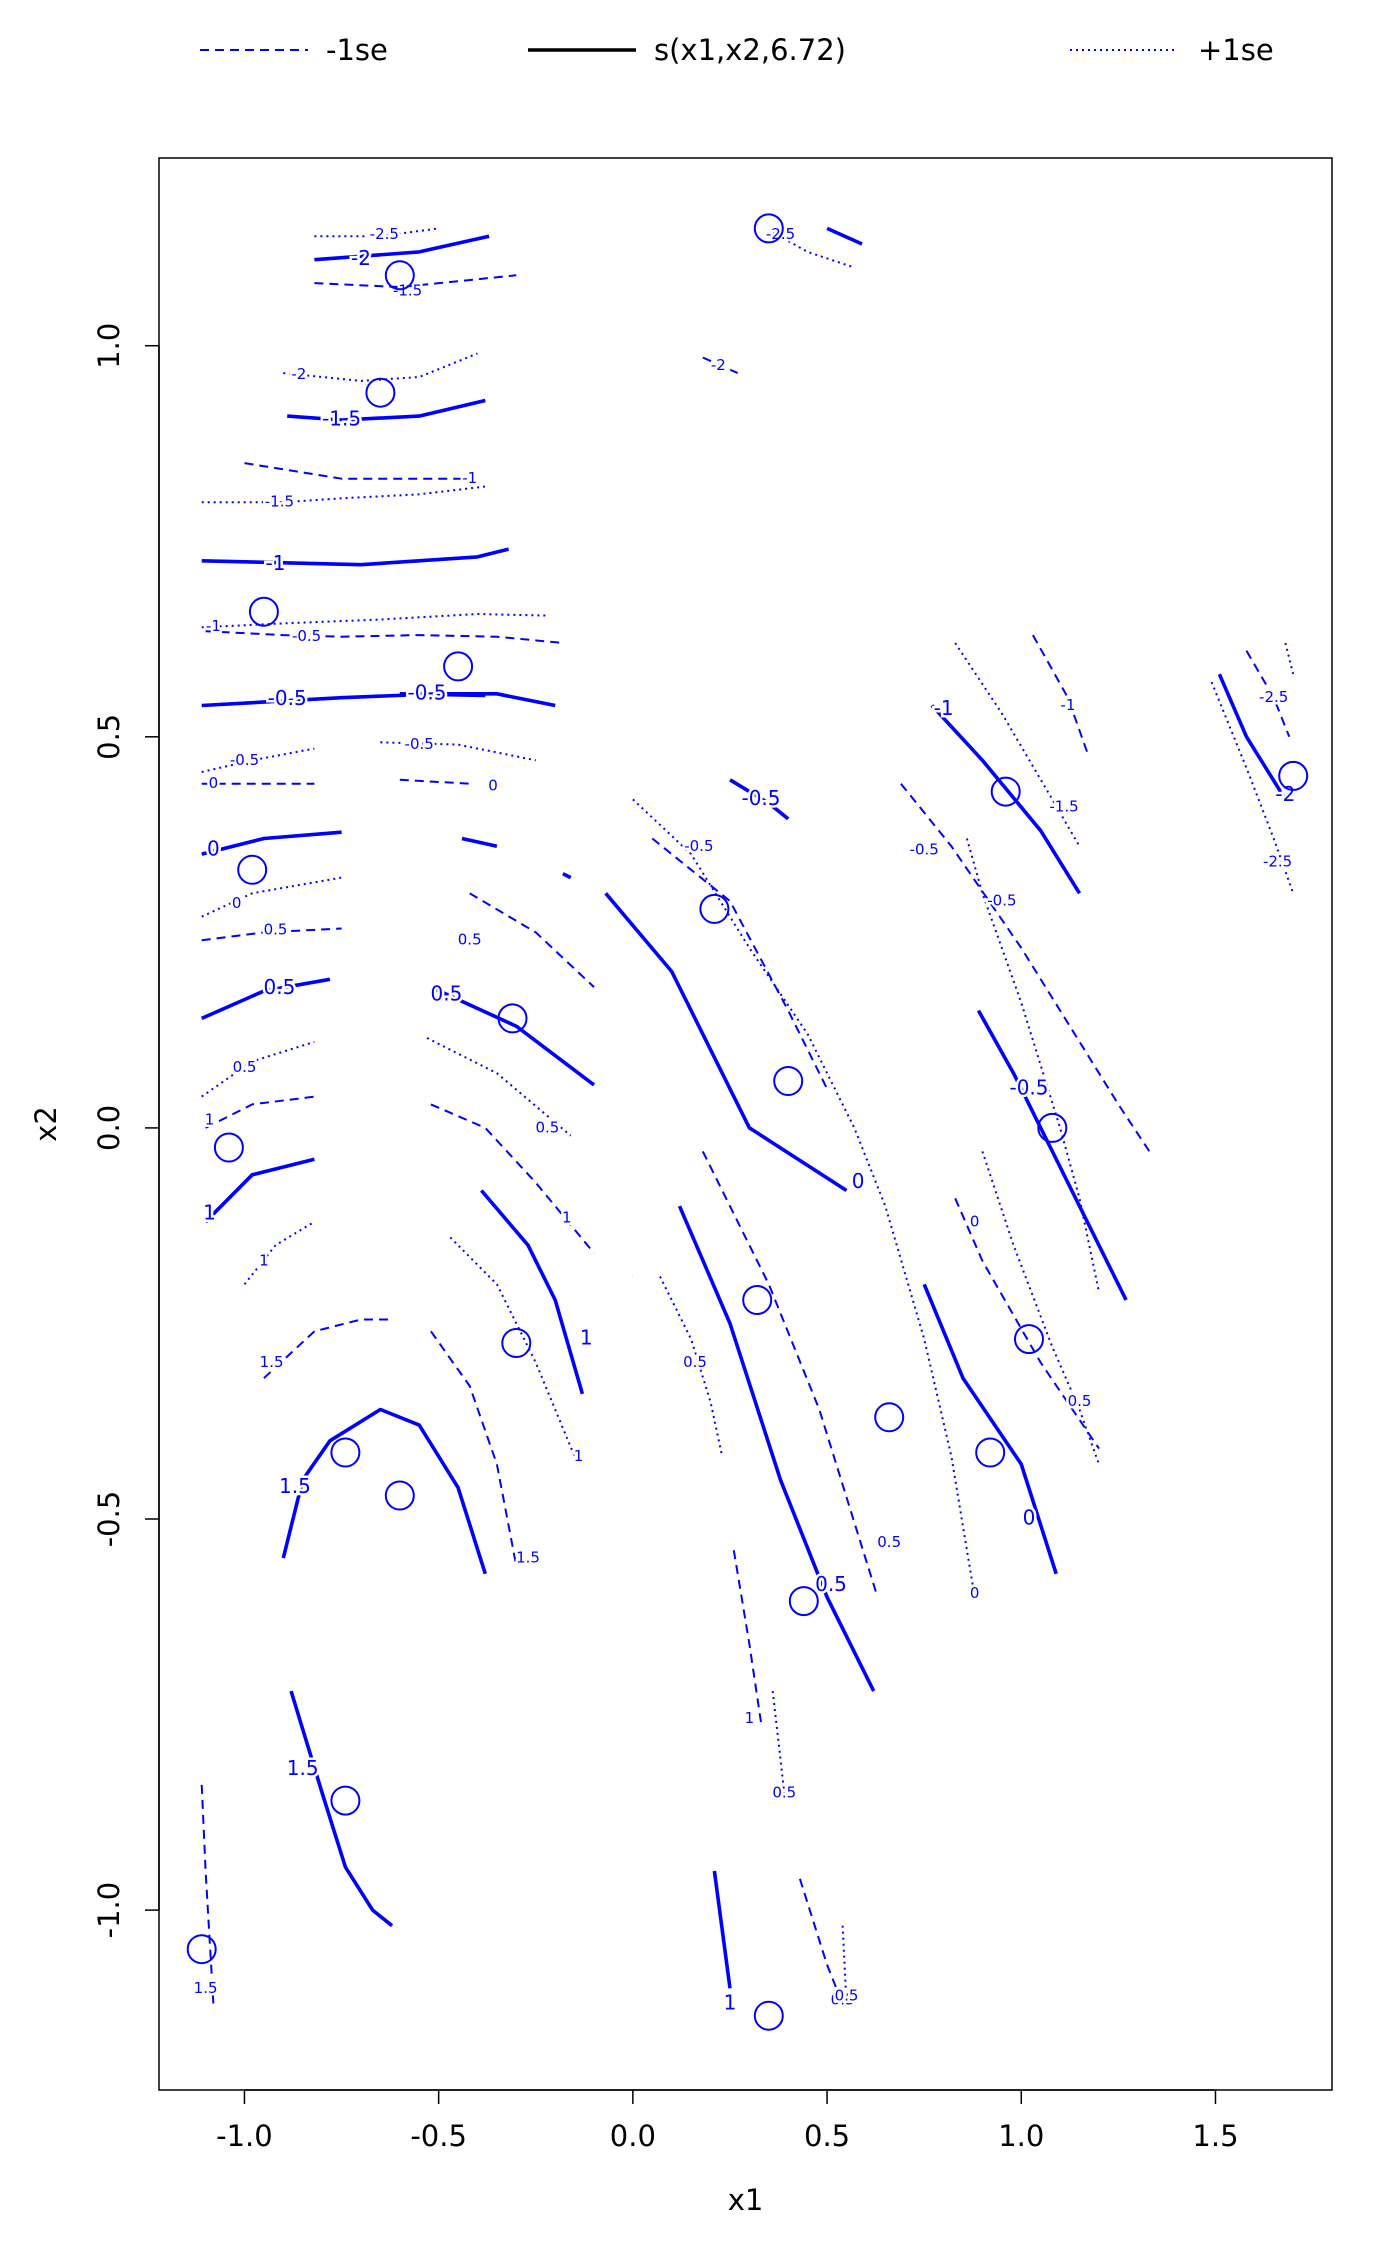 Image resolution: width=1400 pixels, height=2266 pixels. I want to click on x-tick-label: -0.5, so click(438, 2136).